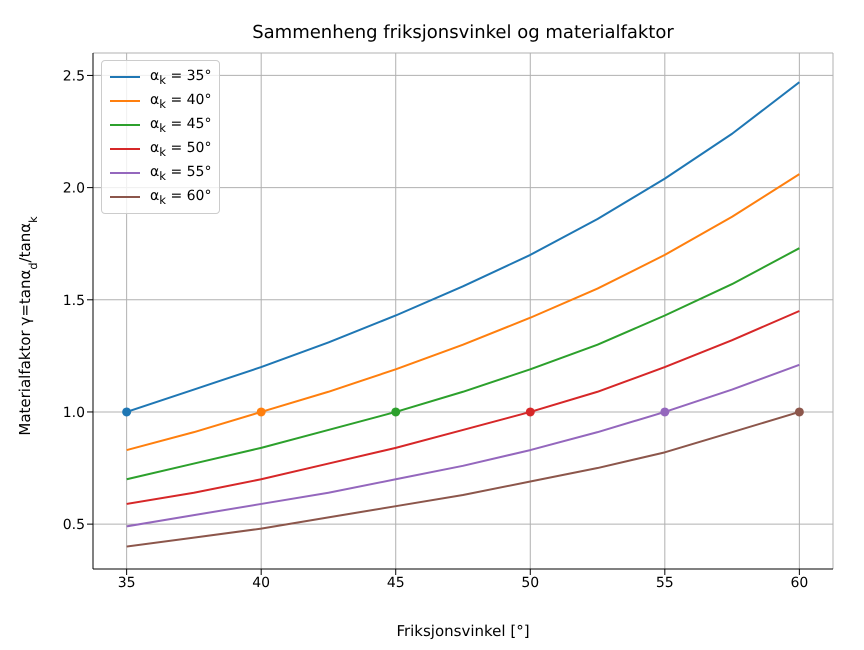  What do you see at coordinates (181, 197) in the screenshot?
I see `legend-label: α$_{k}$ = 60°` at bounding box center [181, 197].